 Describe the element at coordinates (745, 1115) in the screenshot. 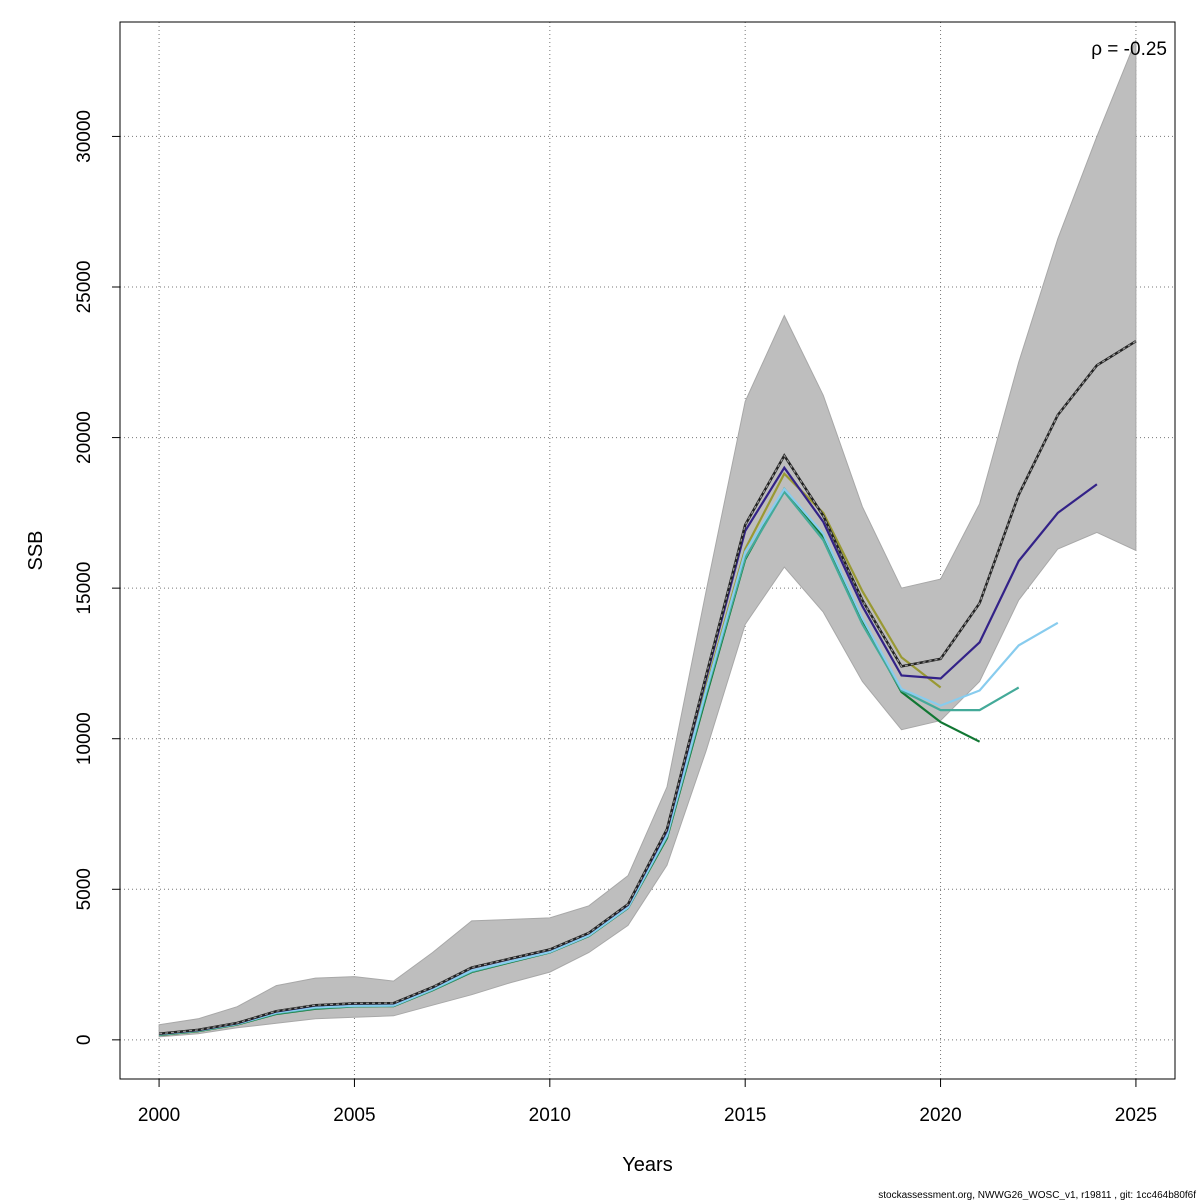

I see `x-tick-label-2015: 2015` at that location.